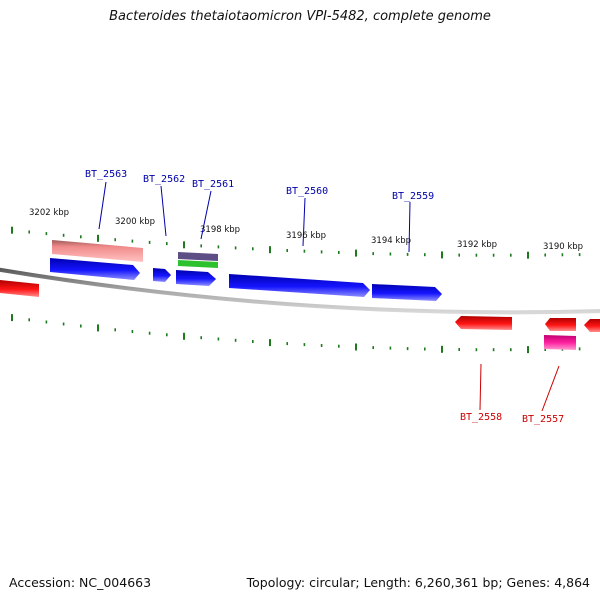 The height and width of the screenshot is (600, 600). What do you see at coordinates (296, 242) in the screenshot?
I see `outer-tick-row` at bounding box center [296, 242].